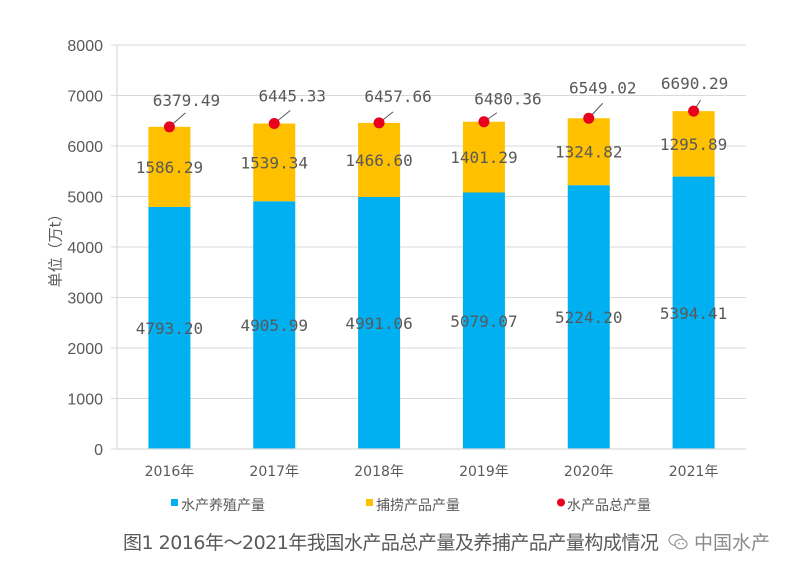 The height and width of the screenshot is (579, 800). I want to click on legend-label-total: 水产品总产量, so click(609, 506).